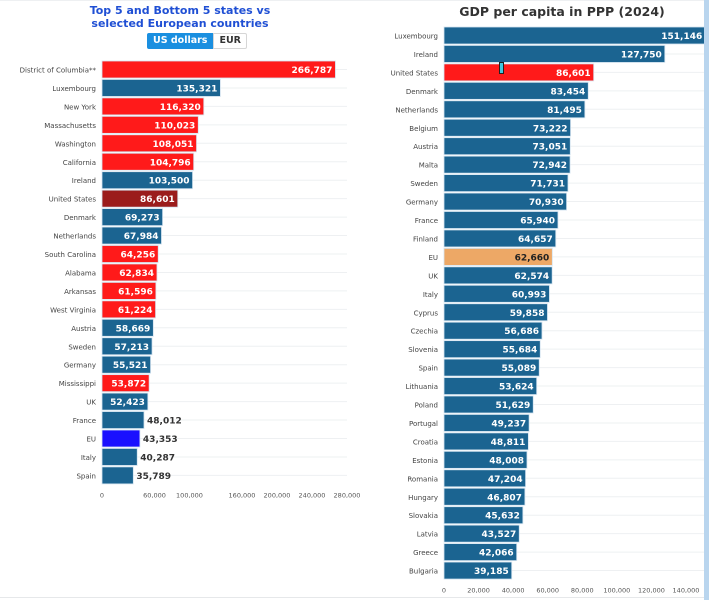 The image size is (709, 600). I want to click on right-value-label: 49,237, so click(508, 424).